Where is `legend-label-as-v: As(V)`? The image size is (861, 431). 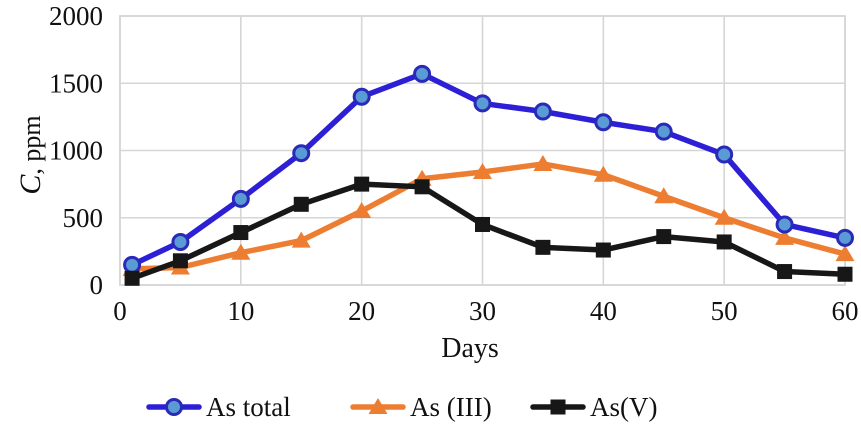 legend-label-as-v: As(V) is located at coordinates (624, 406).